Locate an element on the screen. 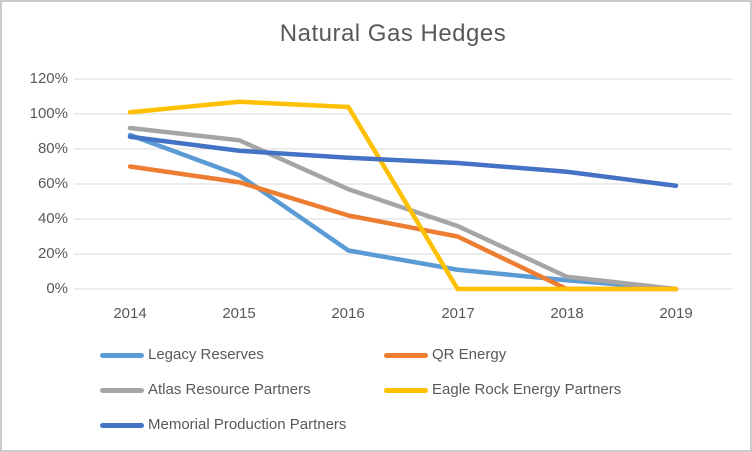 The width and height of the screenshot is (752, 452). legend-item-qr-energy: QR Energy is located at coordinates (445, 355).